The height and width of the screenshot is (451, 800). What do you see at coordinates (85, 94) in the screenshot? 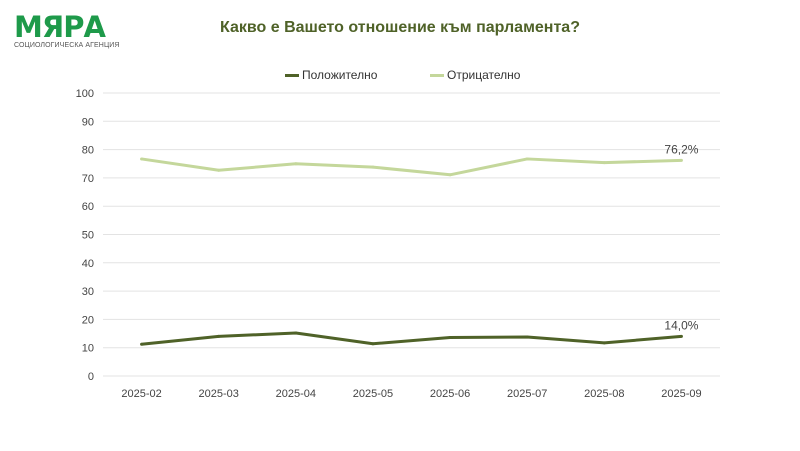
I see `y-tick-label: 100` at bounding box center [85, 94].